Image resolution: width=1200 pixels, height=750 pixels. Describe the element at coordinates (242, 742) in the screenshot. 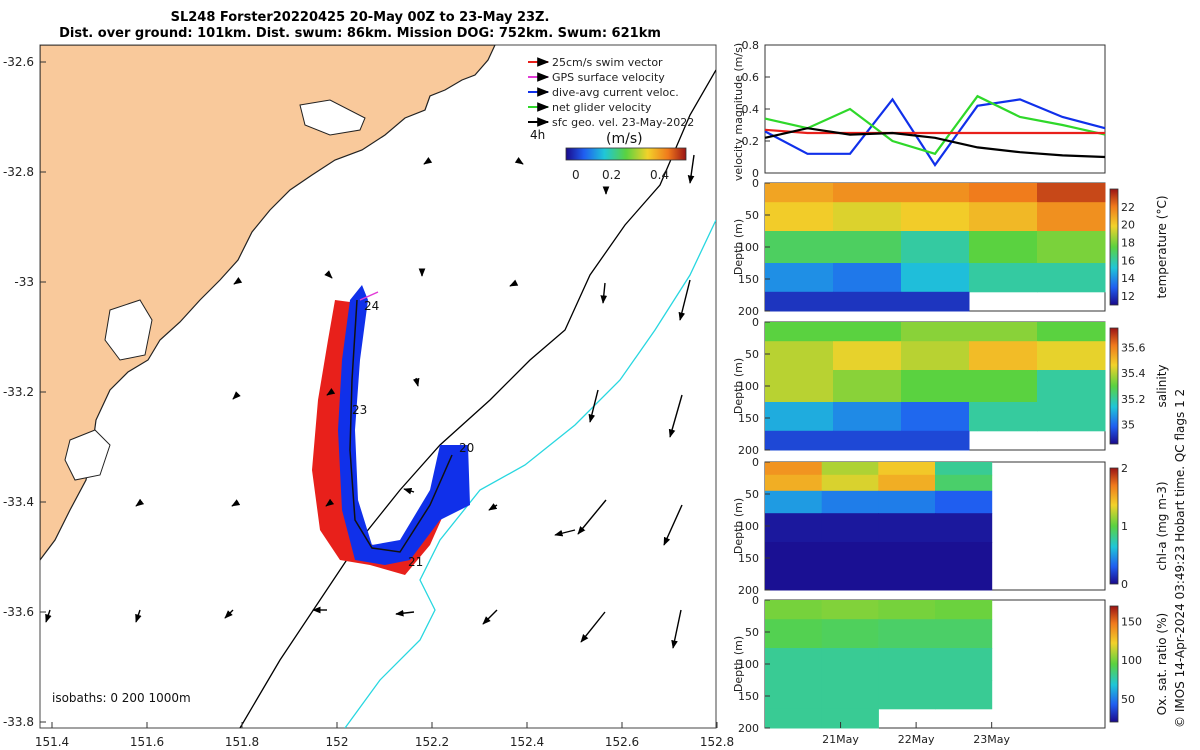

I see `map-lon-tick: 151.8` at that location.